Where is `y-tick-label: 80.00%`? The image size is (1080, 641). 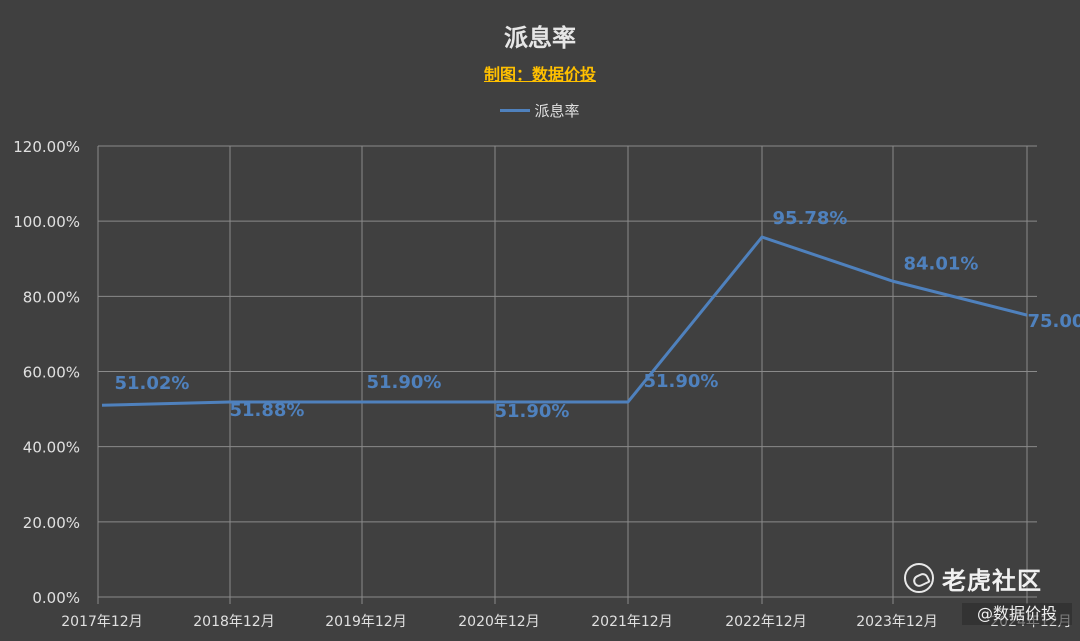
y-tick-label: 80.00% is located at coordinates (51, 297).